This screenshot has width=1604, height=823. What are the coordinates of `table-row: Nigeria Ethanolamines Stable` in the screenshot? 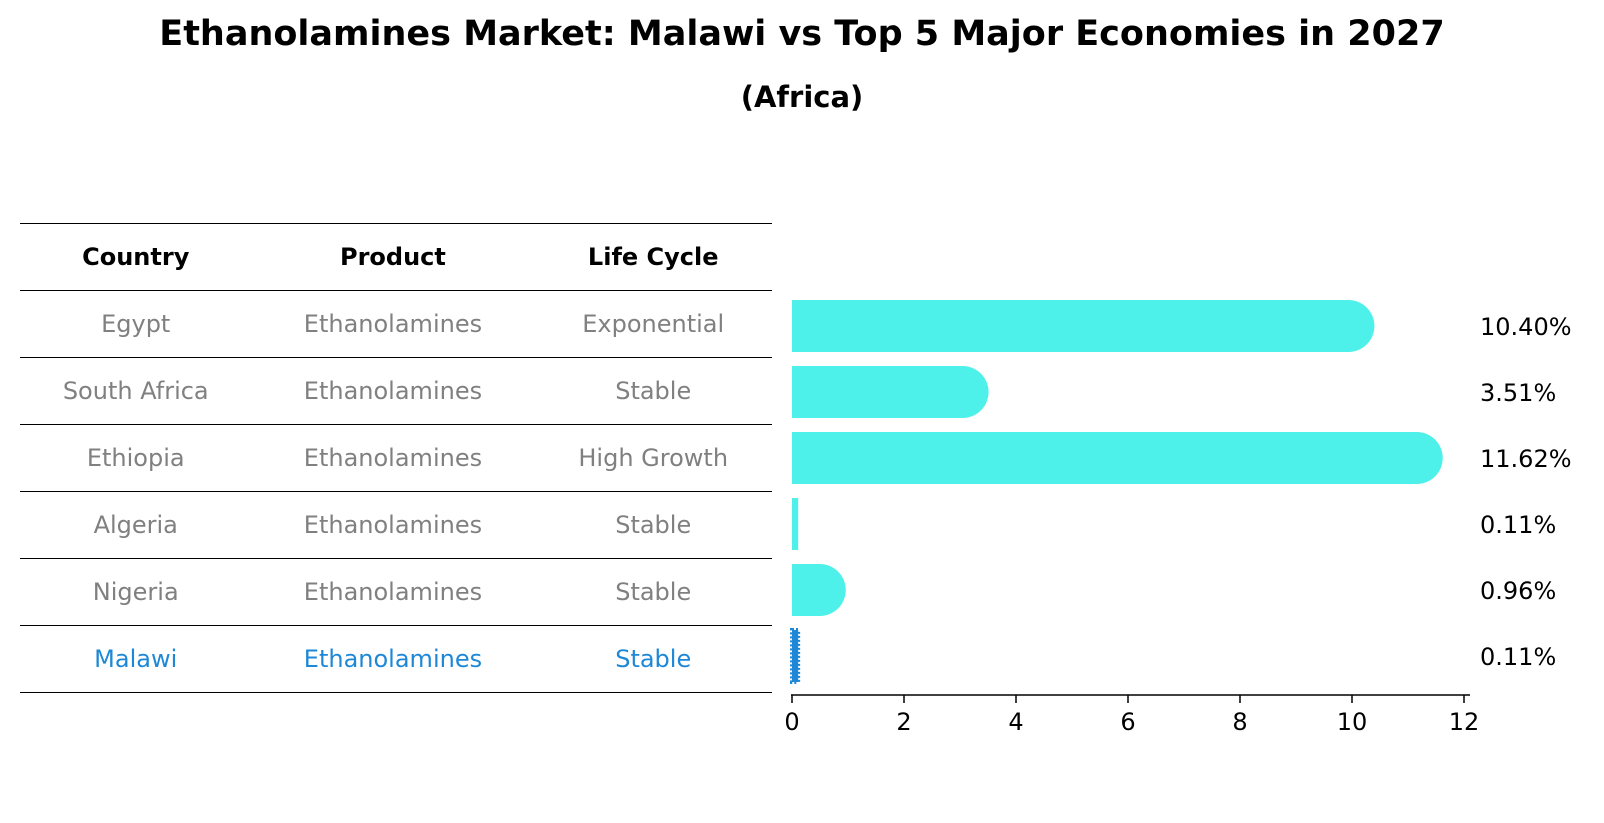 It's located at (396, 592).